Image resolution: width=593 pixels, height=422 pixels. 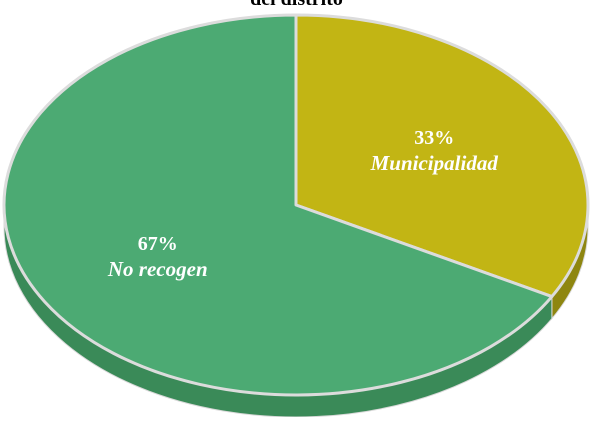 I want to click on slice-category-label-no-recogen: No recogen, so click(x=157, y=269).